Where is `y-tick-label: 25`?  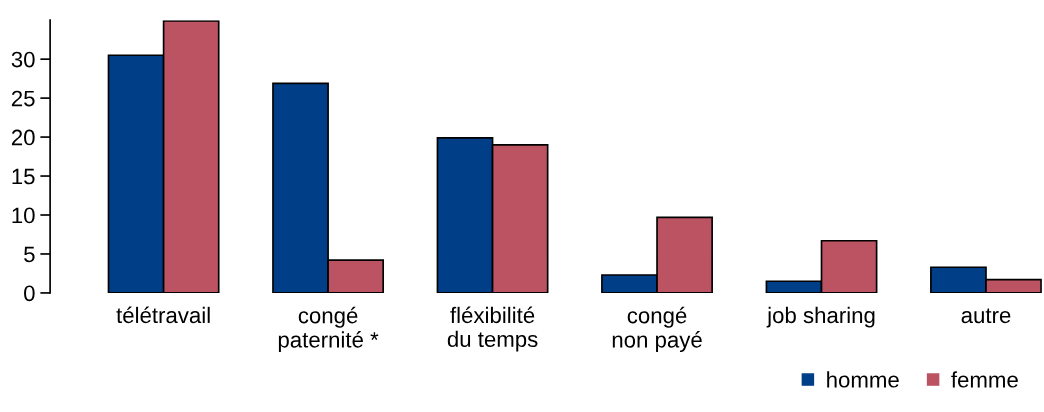
y-tick-label: 25 is located at coordinates (23, 98).